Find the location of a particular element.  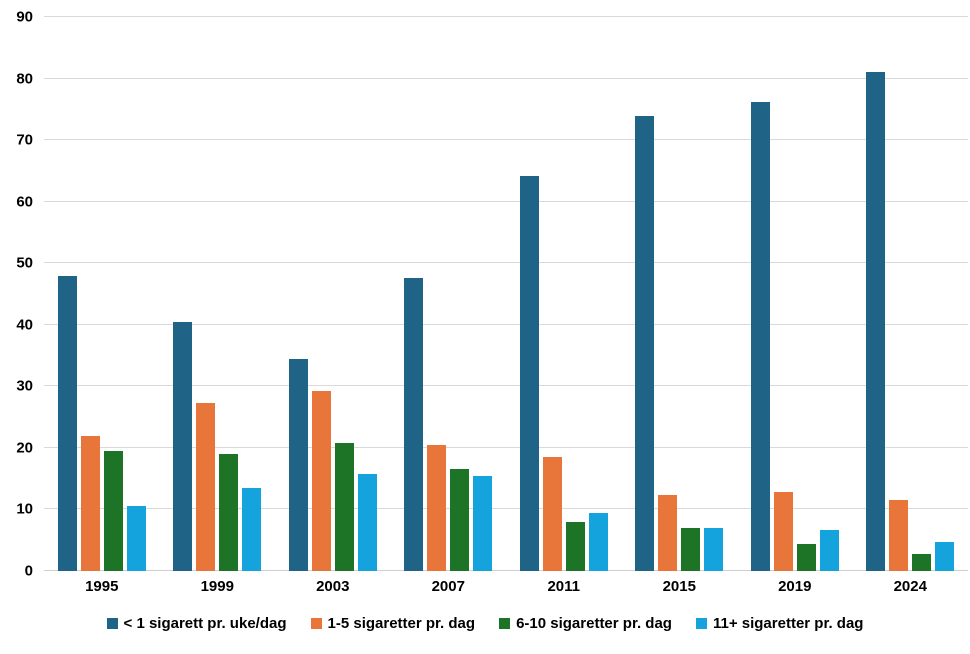

bar-1995-11+-sigaretter-pr-dag is located at coordinates (136, 538).